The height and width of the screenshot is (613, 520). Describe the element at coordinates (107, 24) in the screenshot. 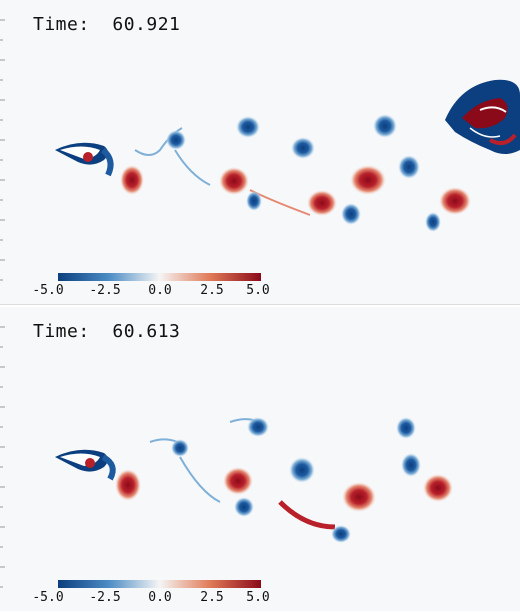

I see `time-label: Time: 60.921` at that location.